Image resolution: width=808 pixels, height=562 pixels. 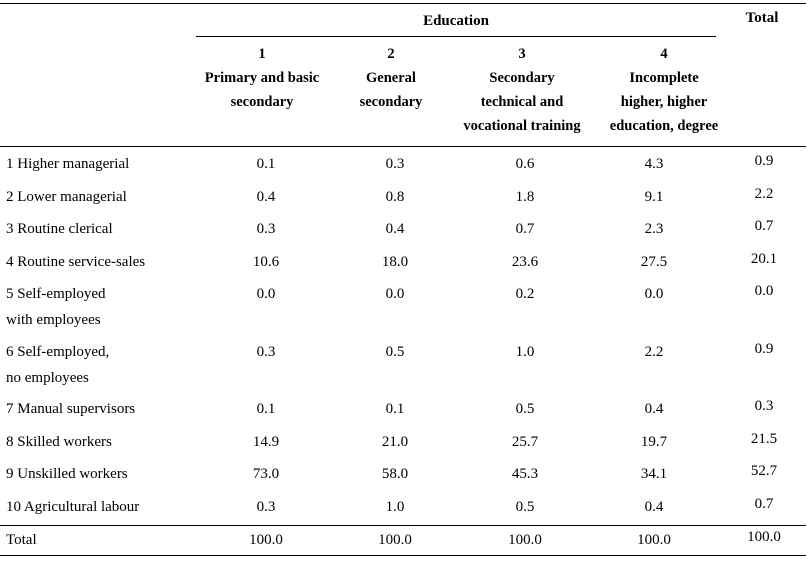 What do you see at coordinates (47, 378) in the screenshot?
I see `row-label-continued: no employees` at bounding box center [47, 378].